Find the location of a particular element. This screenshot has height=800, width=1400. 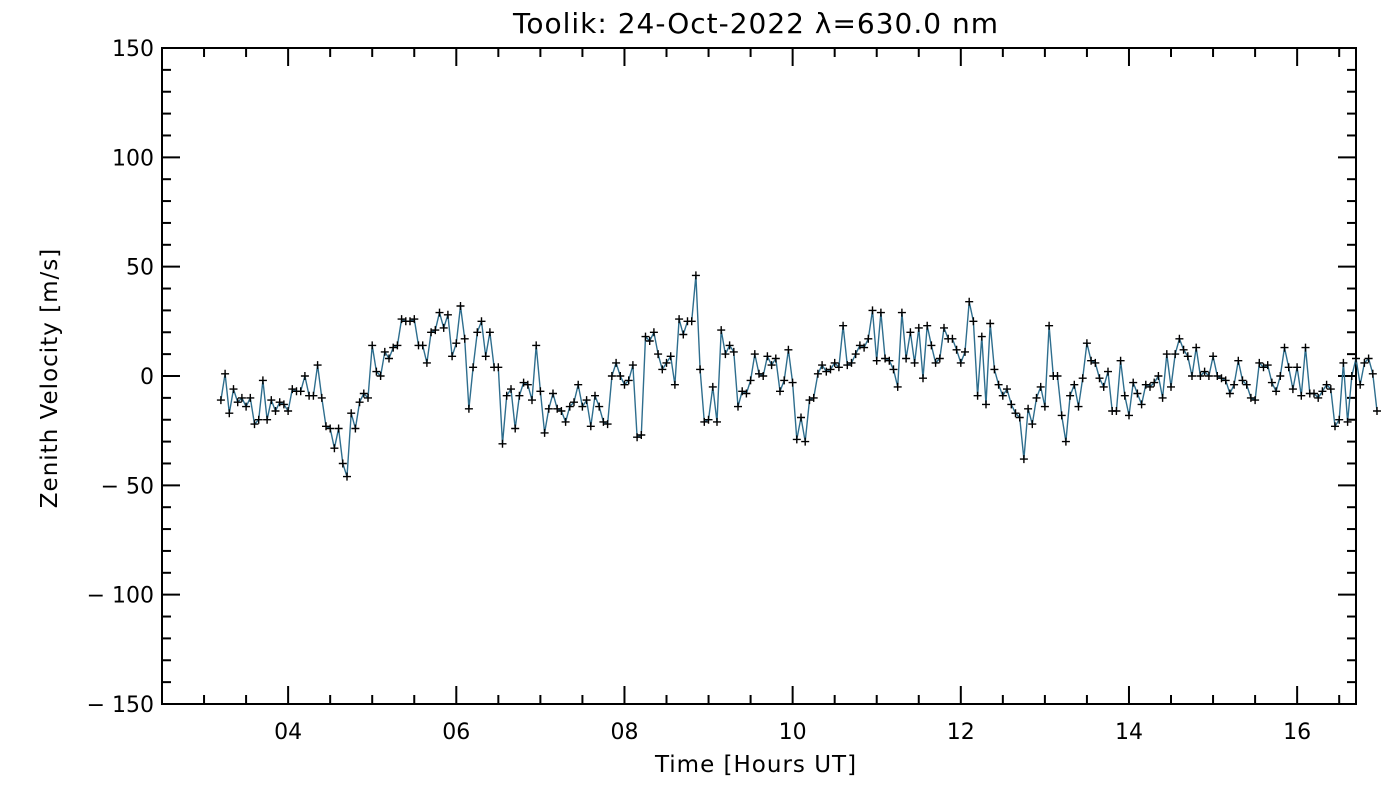

y-tick-label: 50 is located at coordinates (140, 268).